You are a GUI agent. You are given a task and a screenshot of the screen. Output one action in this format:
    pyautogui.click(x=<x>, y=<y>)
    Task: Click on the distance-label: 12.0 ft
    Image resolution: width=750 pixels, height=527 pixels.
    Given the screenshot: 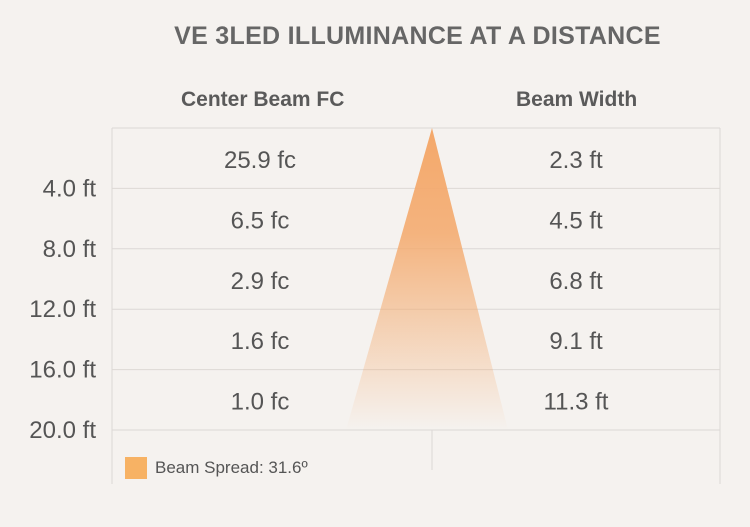 What is the action you would take?
    pyautogui.click(x=62, y=309)
    